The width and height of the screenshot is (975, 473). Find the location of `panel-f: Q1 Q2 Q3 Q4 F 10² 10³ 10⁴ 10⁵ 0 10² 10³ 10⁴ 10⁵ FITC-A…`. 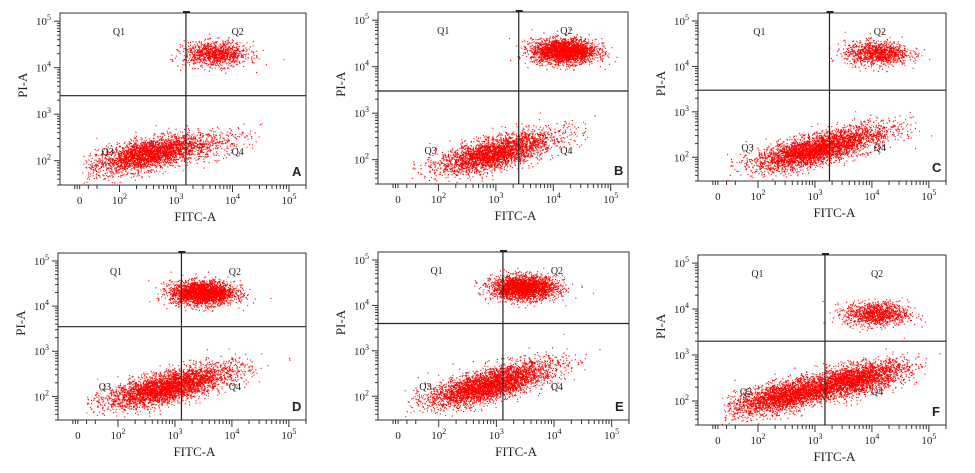

panel-f: Q1 Q2 Q3 Q4 F 10² 10³ 10⁴ 10⁵ 0 10² 10³ 10⁴ 10⁵ FITC-A… is located at coordinates (800, 358).